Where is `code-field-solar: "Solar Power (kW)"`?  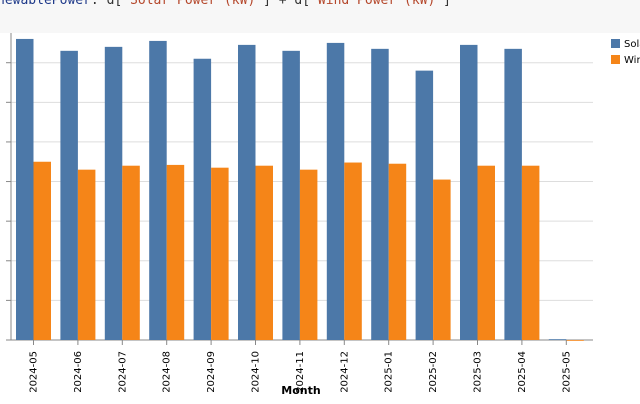
code-field-solar: "Solar Power (kW)" is located at coordinates (193, 4).